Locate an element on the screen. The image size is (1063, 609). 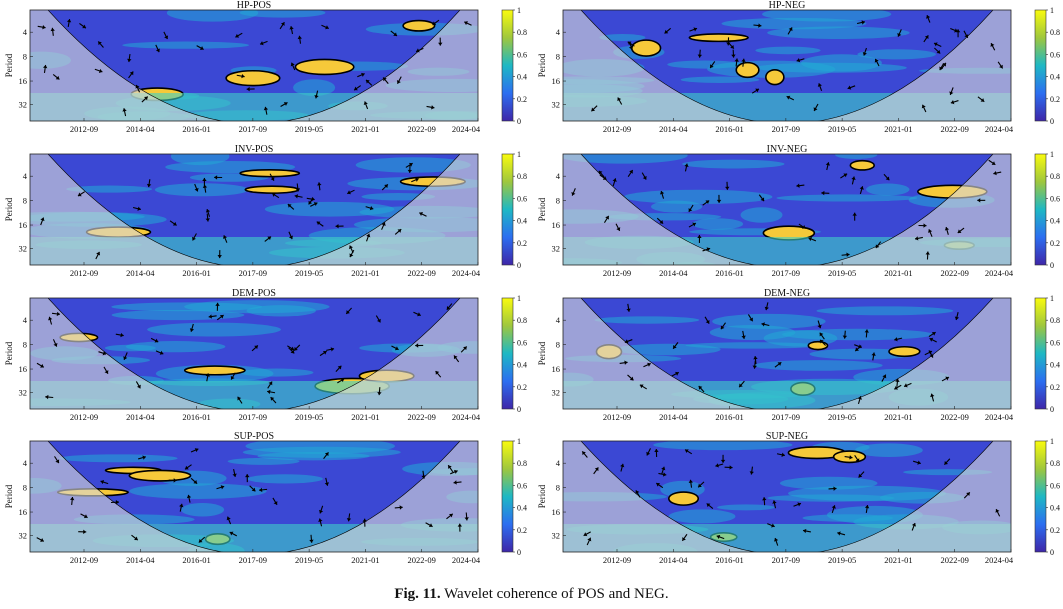
colorbar-tick-label: 0.2 is located at coordinates (522, 387).